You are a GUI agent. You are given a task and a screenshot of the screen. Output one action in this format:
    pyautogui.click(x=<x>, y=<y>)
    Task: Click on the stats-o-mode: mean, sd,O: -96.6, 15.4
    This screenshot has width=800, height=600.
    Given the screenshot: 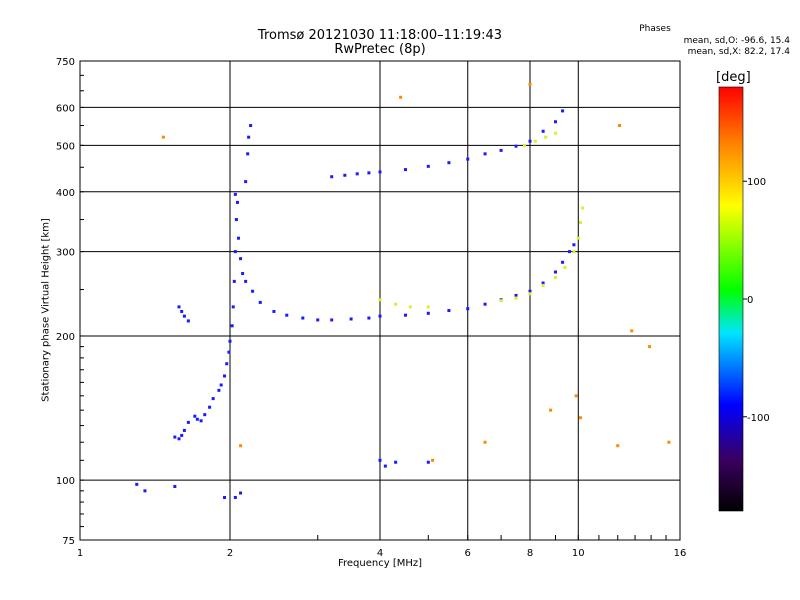 What is the action you would take?
    pyautogui.click(x=736, y=41)
    